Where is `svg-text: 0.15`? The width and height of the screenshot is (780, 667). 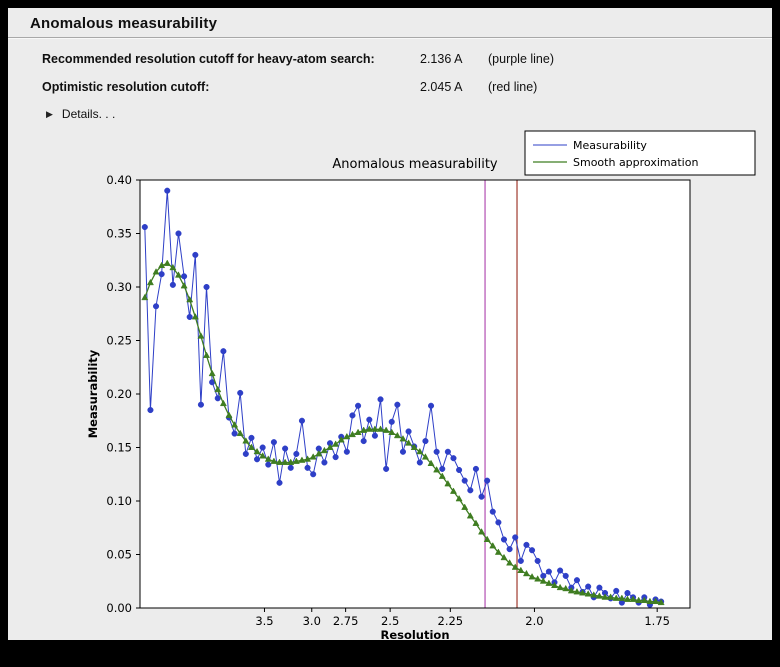 svg-text: 0.15 is located at coordinates (119, 448).